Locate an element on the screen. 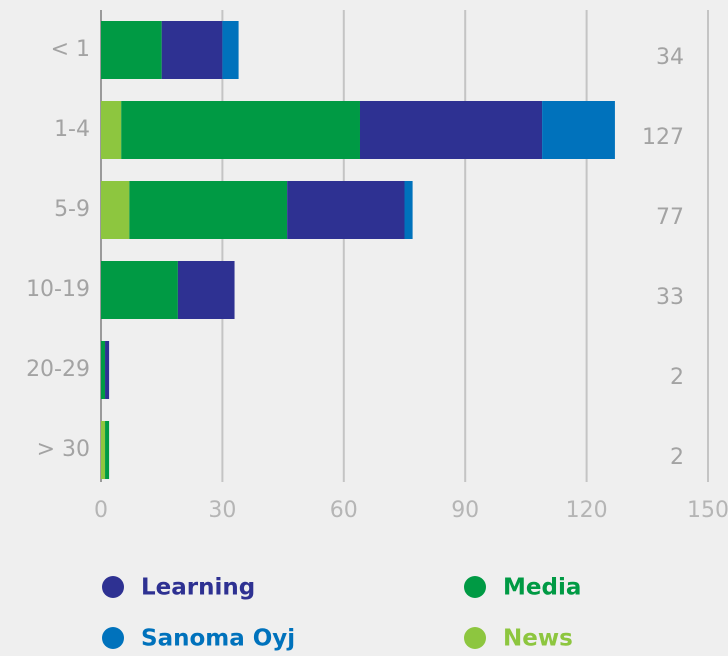  y-tick-label: 20-29 is located at coordinates (58, 369).